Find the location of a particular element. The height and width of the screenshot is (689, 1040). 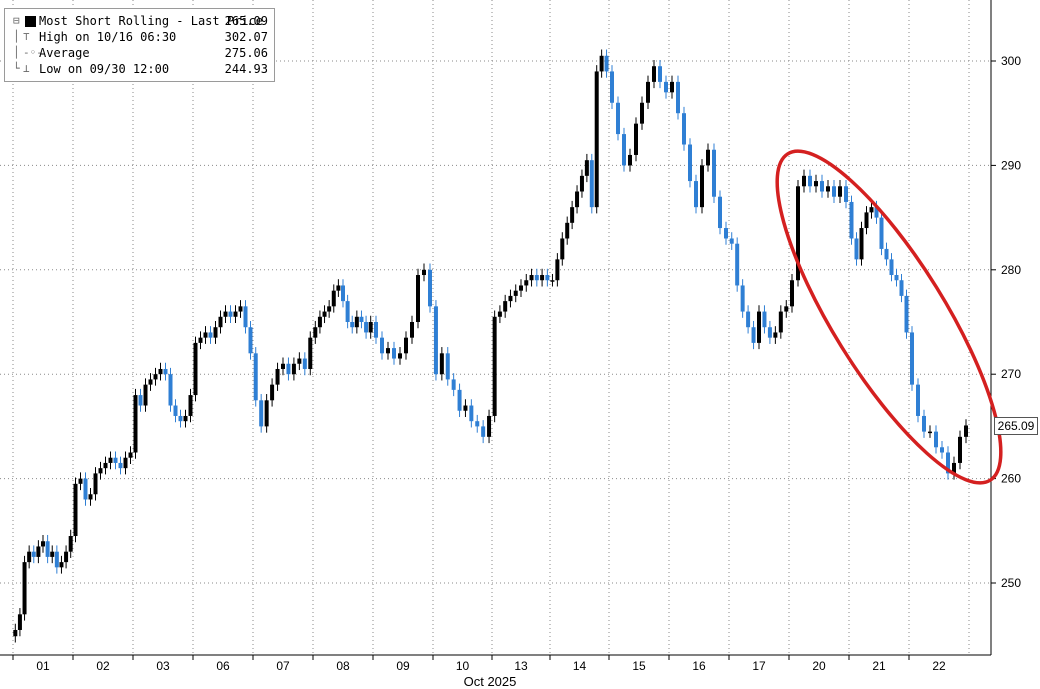

x-tick-label: 09 is located at coordinates (403, 666).